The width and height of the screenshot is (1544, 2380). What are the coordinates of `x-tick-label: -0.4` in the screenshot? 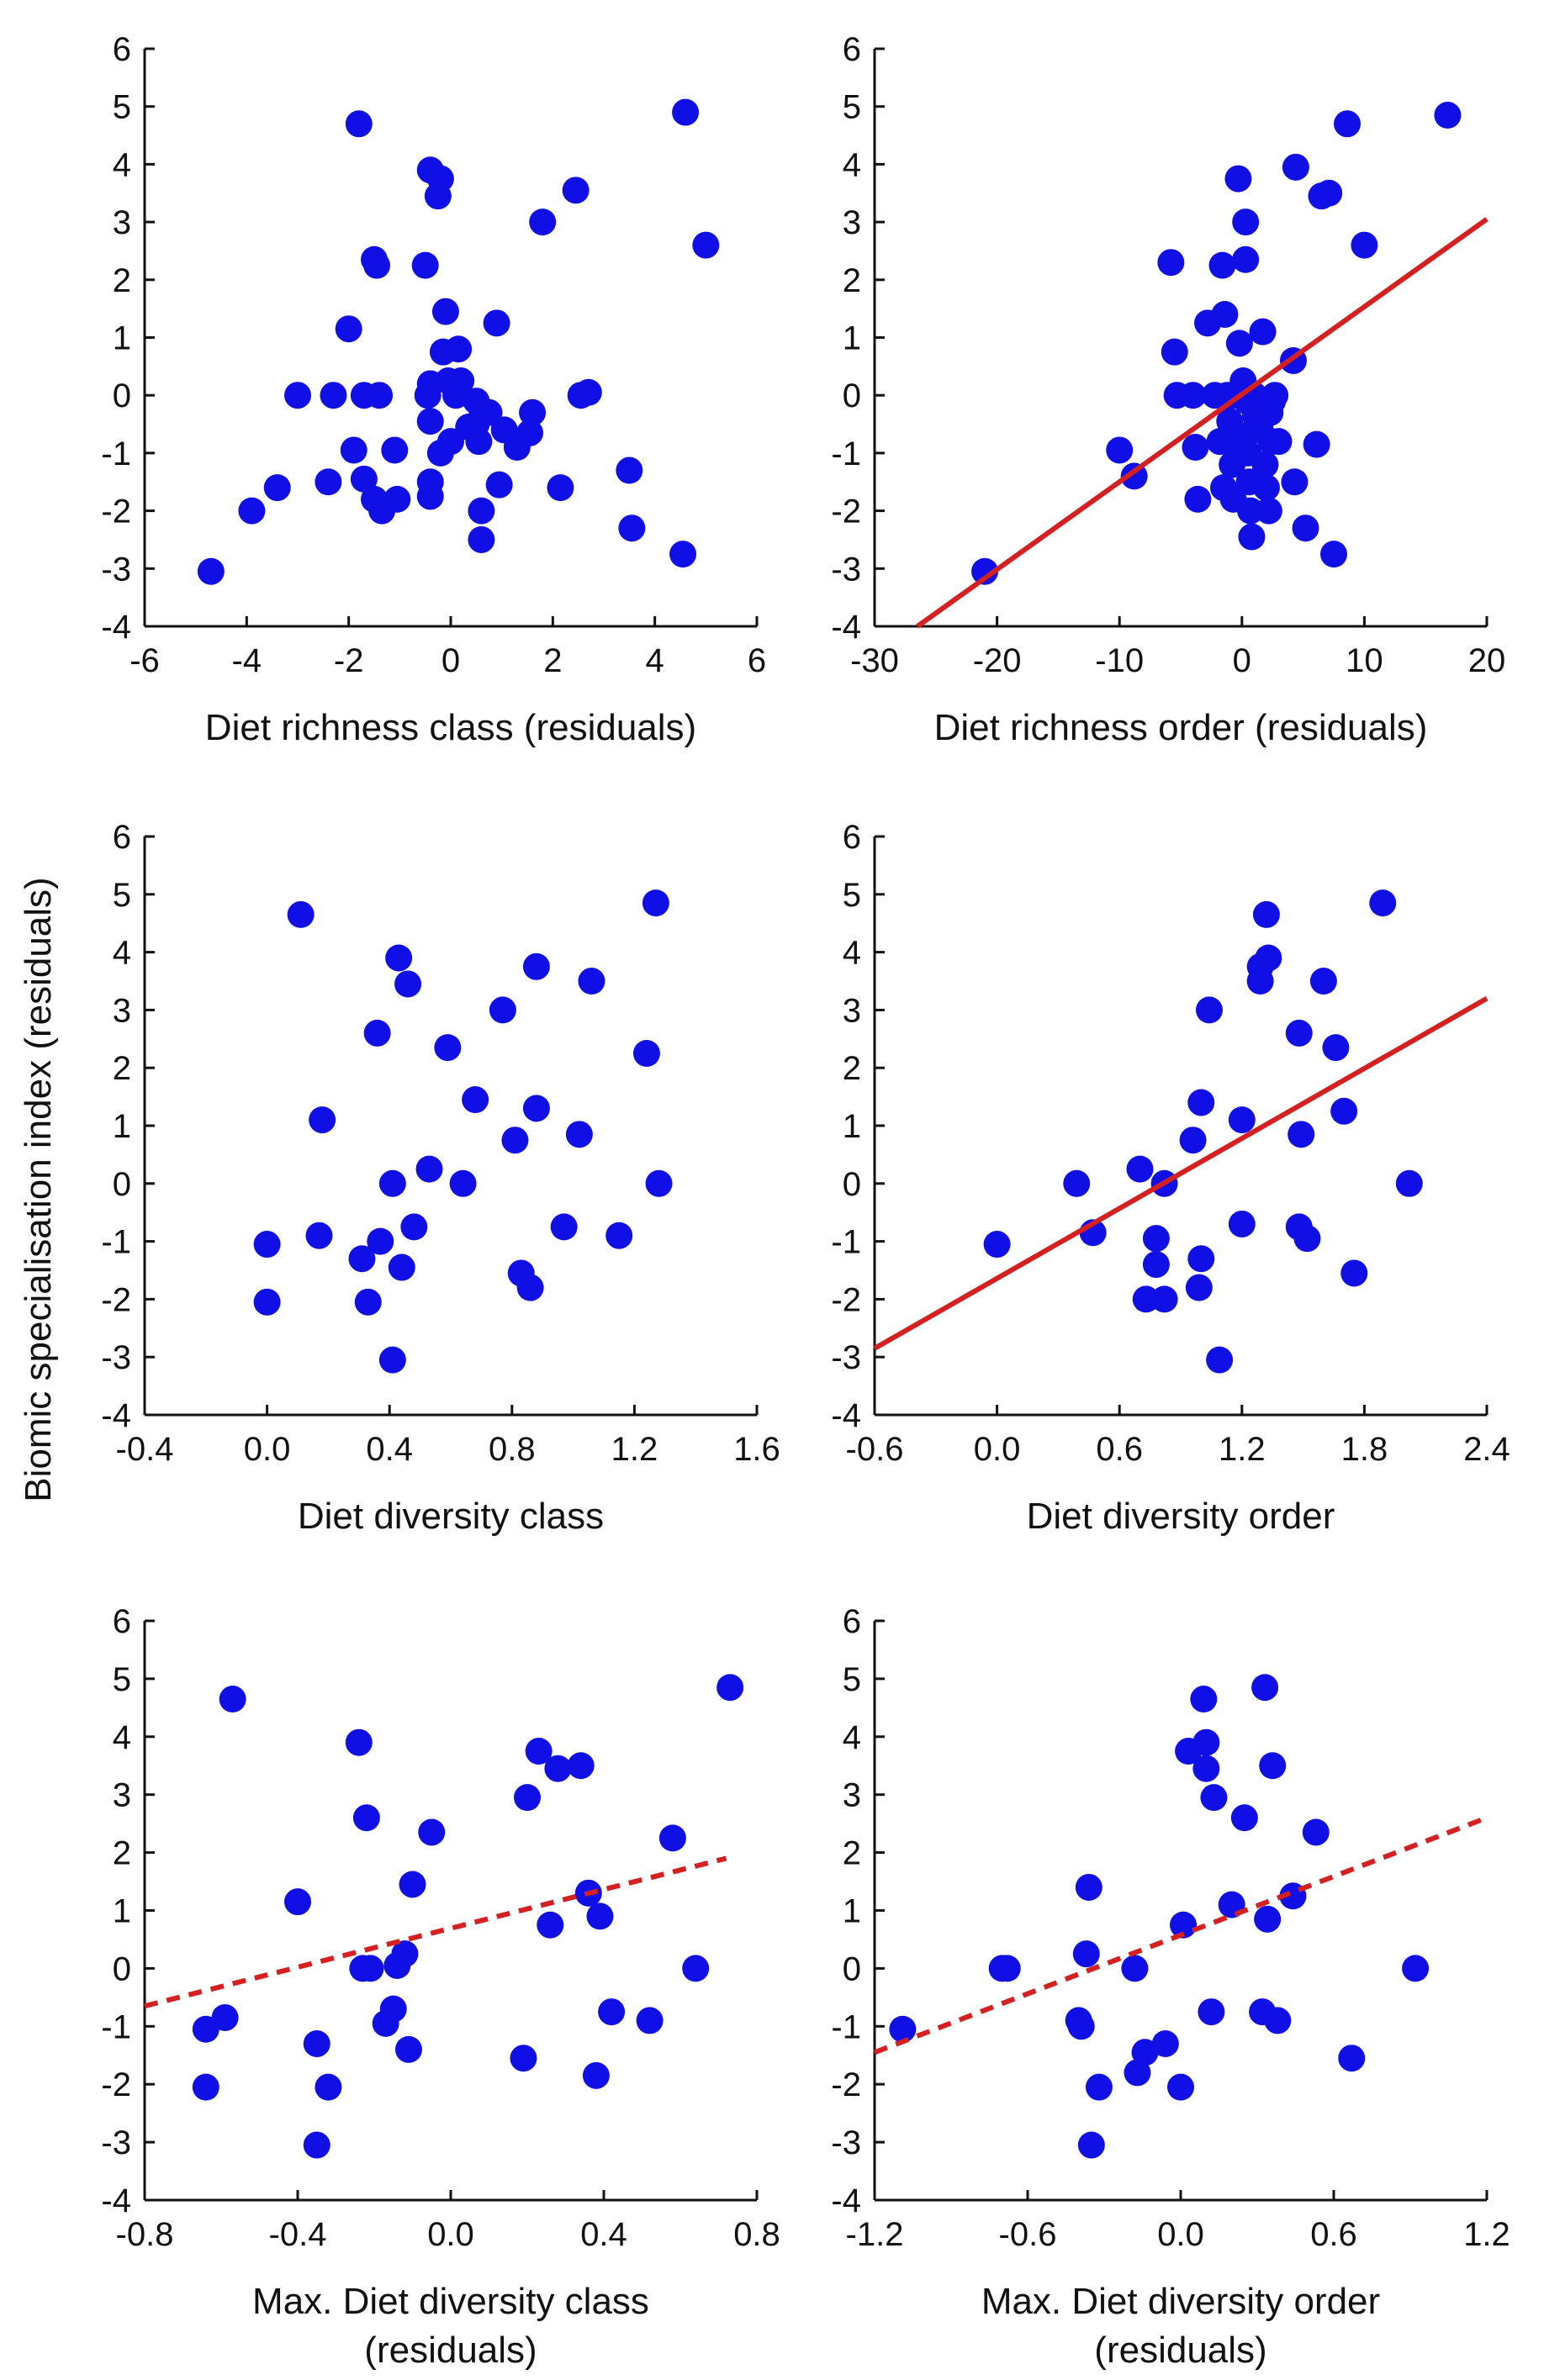 It's located at (298, 2234).